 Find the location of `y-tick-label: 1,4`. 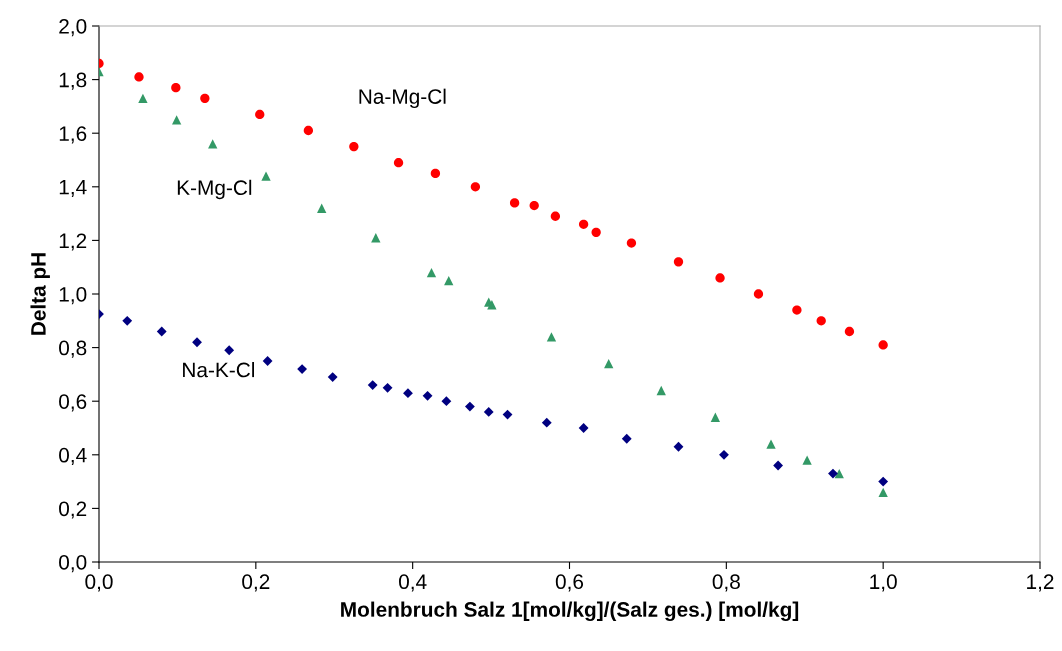

y-tick-label: 1,4 is located at coordinates (73, 189).